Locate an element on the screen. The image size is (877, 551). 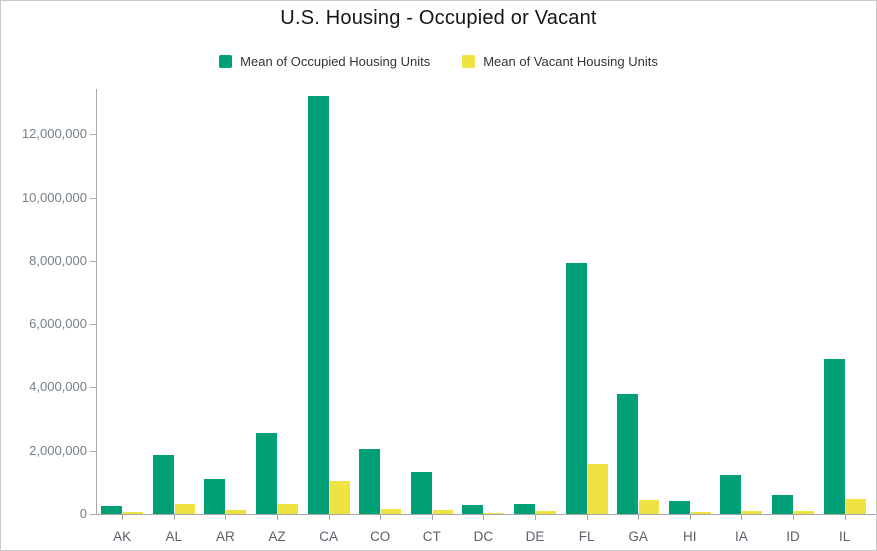
bar-vacant-ID is located at coordinates (804, 512).